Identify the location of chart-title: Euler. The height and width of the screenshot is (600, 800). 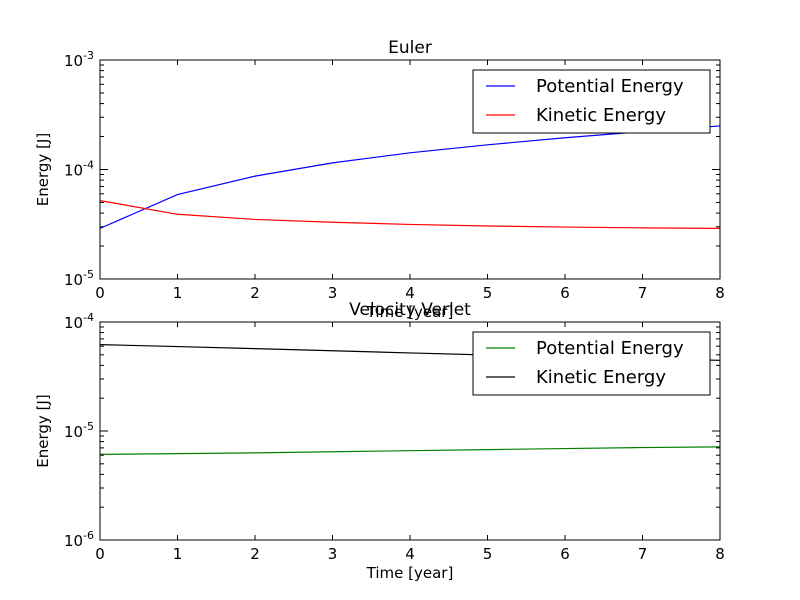
(410, 48).